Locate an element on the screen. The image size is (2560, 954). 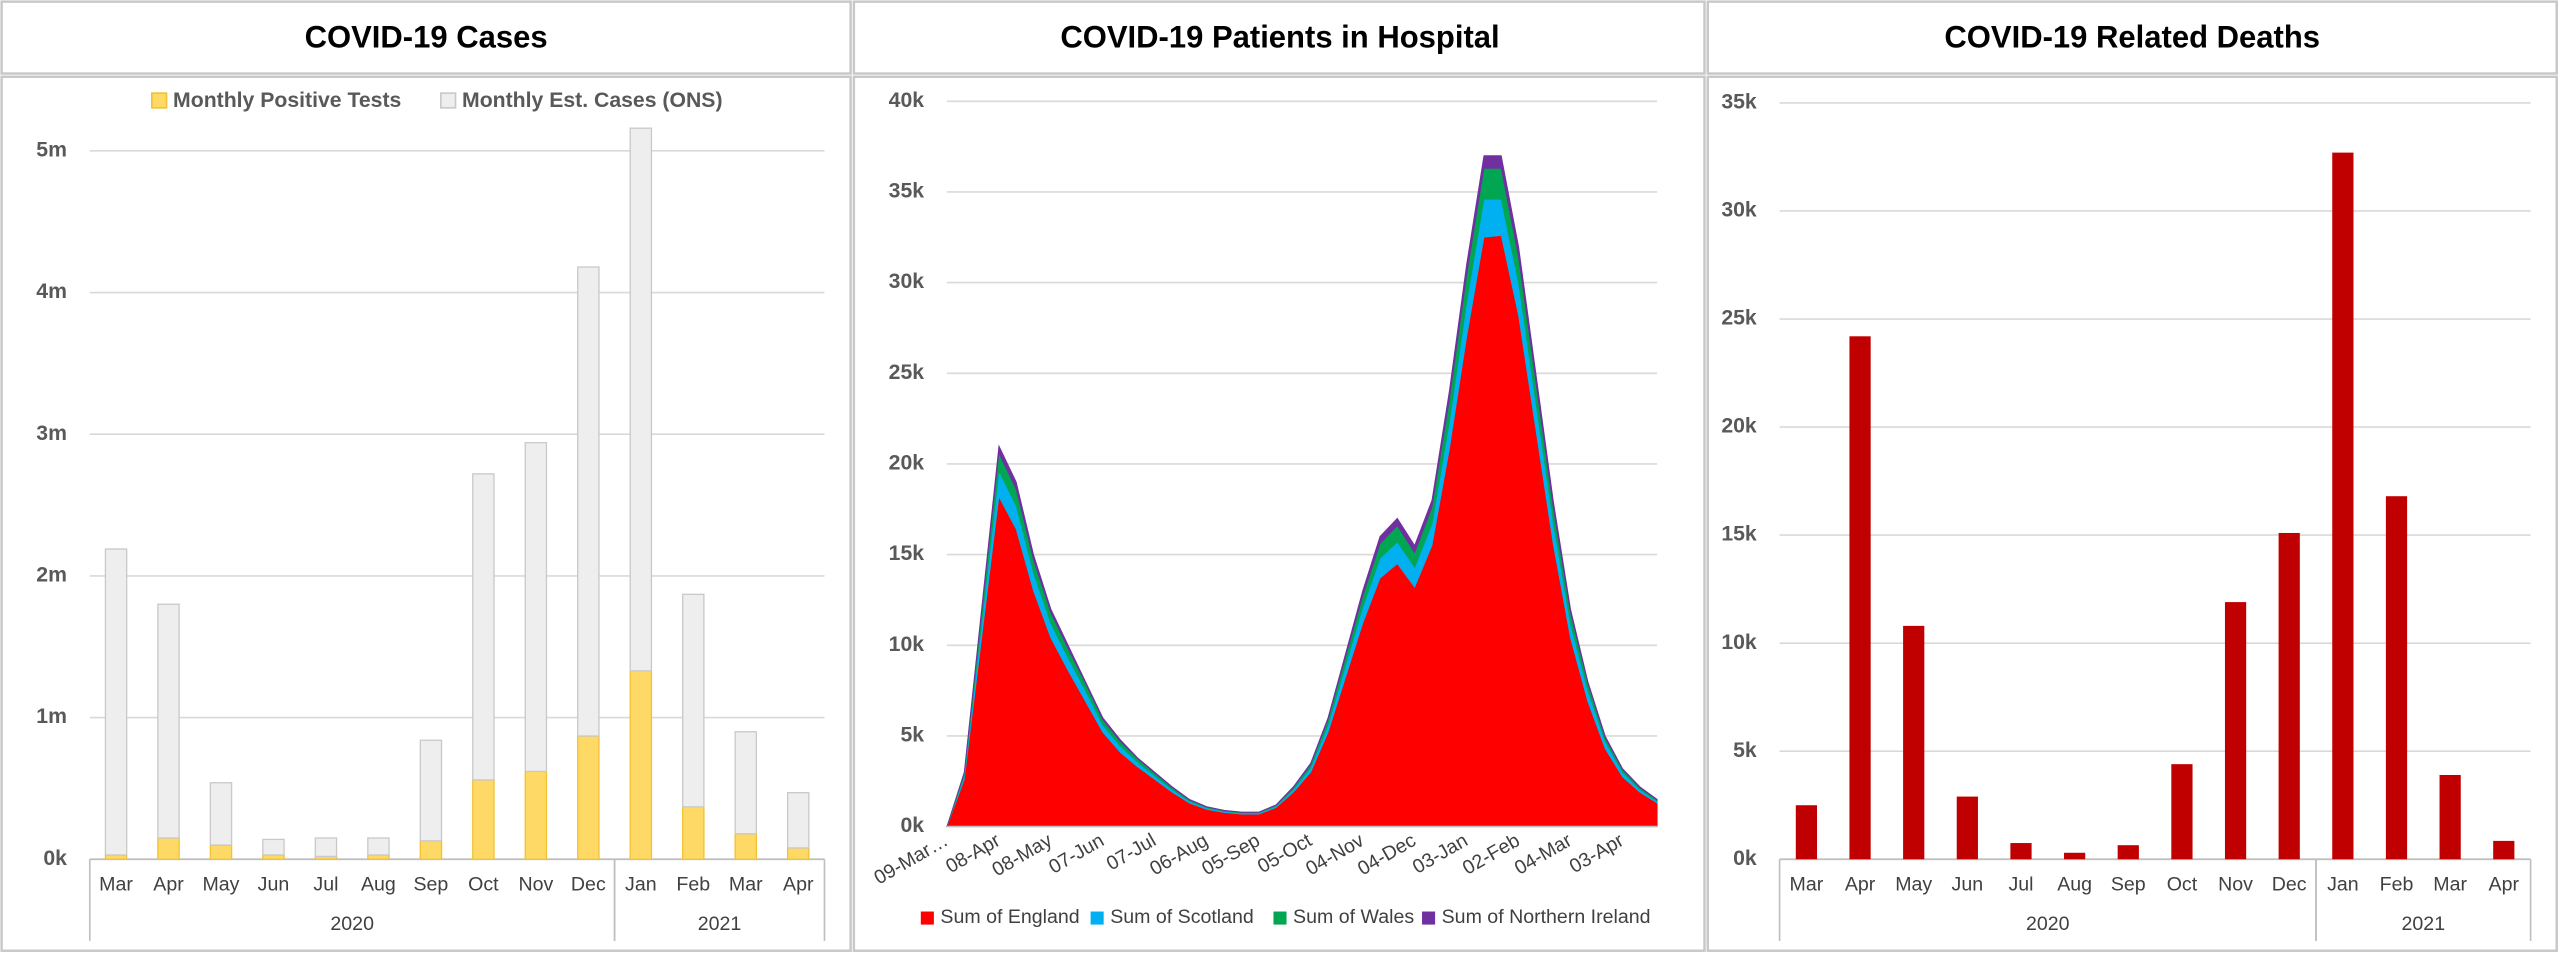
y-tick-label: 3m is located at coordinates (51, 433).